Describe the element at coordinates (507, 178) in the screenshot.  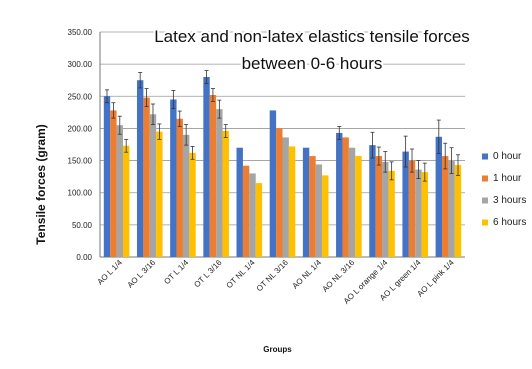
I see `legend-label: 1 hour` at that location.